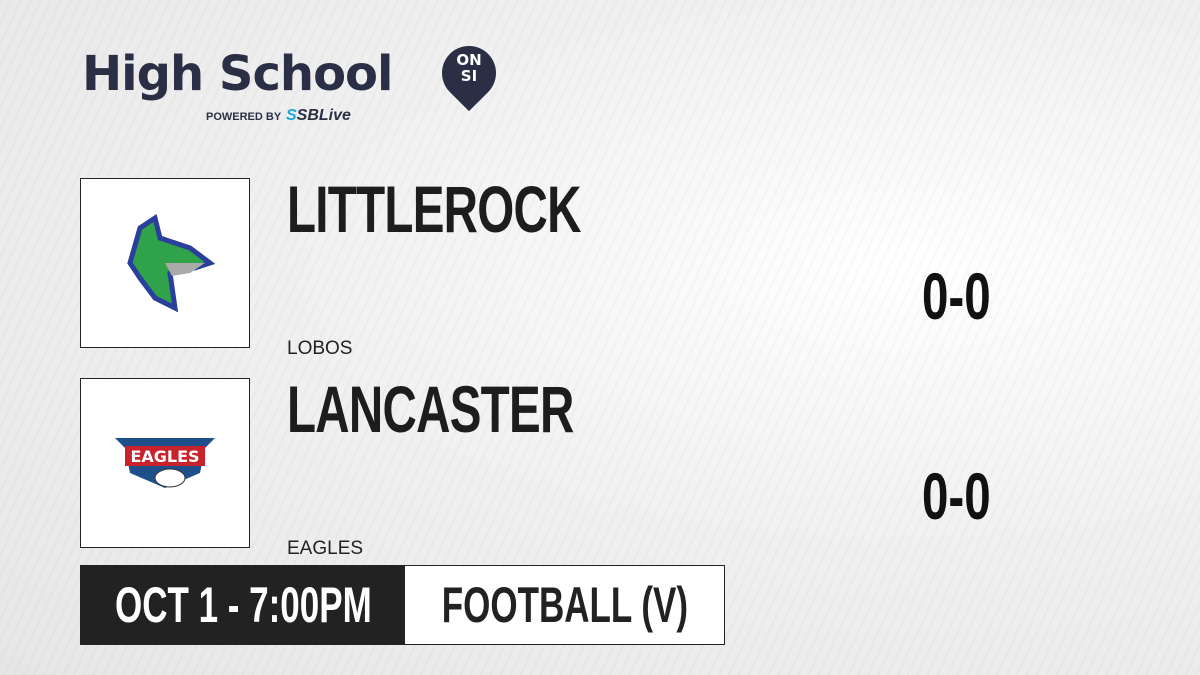  I want to click on partner-logo: SSBLive, so click(318, 116).